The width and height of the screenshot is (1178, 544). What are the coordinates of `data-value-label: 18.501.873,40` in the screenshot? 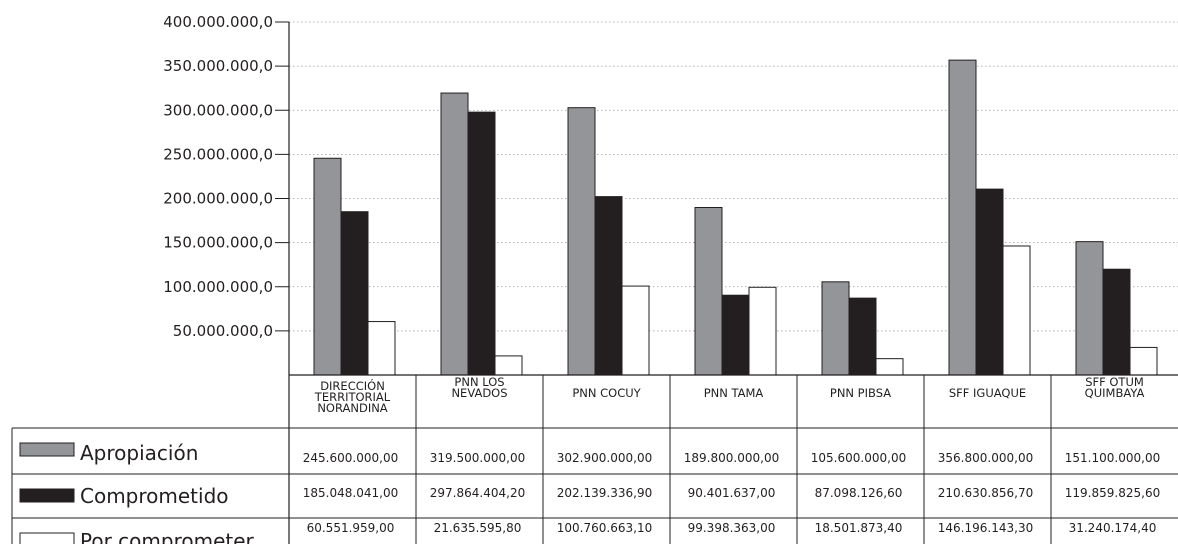 It's located at (859, 528).